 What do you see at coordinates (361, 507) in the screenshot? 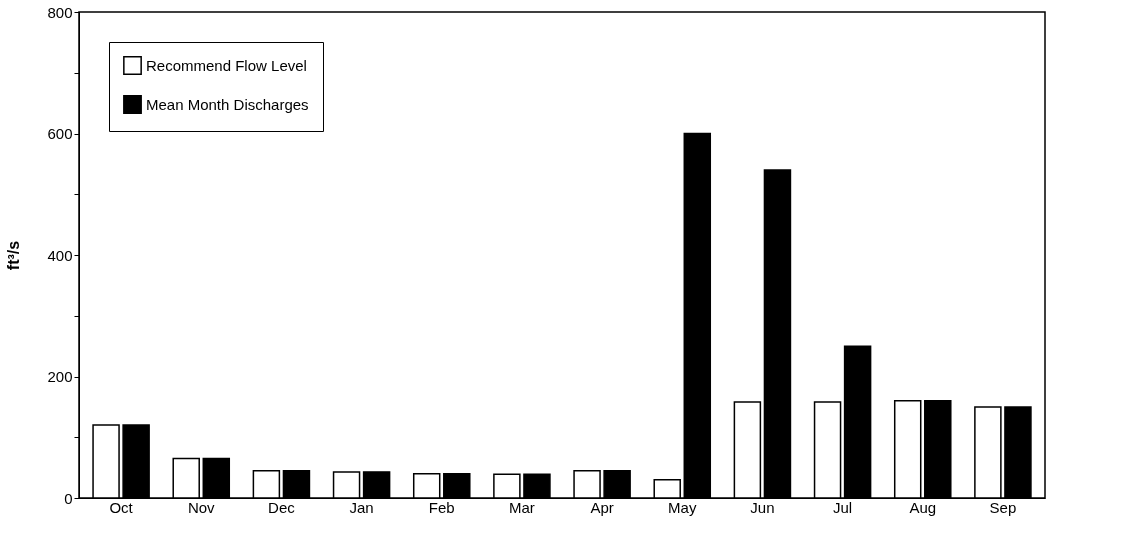
I see `x-tick-label: Jan` at bounding box center [361, 507].